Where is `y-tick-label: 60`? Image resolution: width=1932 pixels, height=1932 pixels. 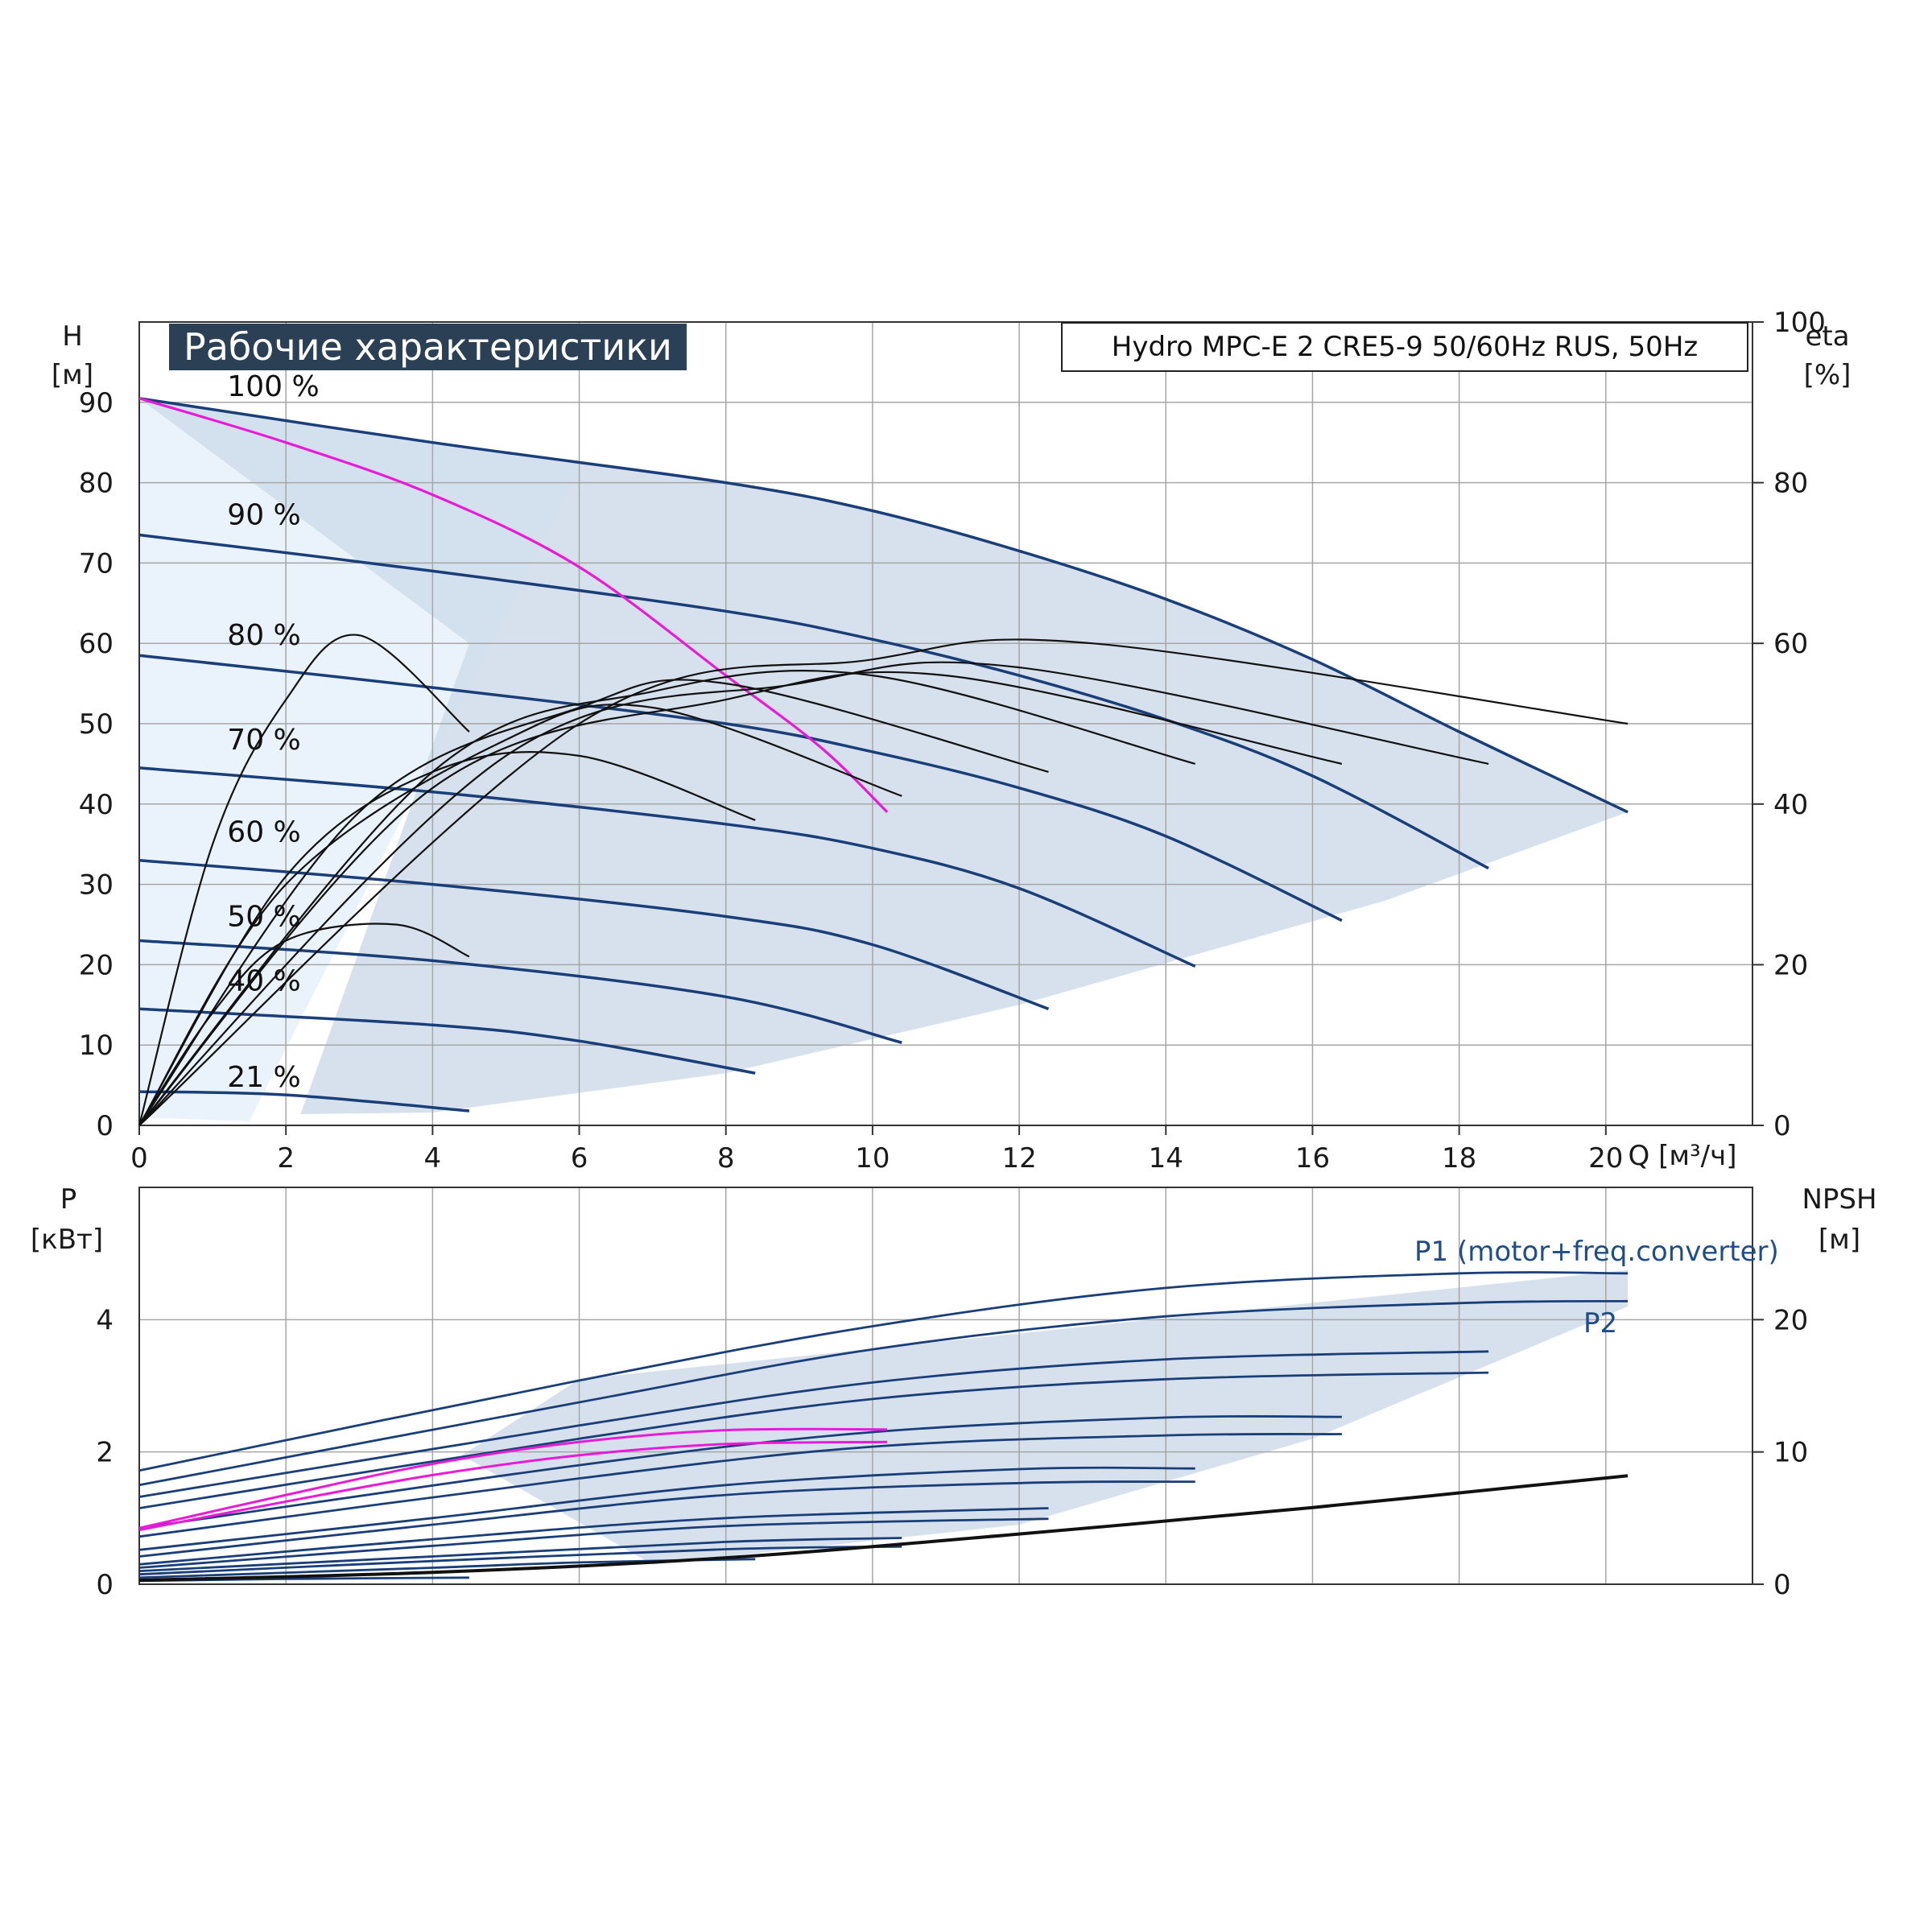
y-tick-label: 60 is located at coordinates (96, 644).